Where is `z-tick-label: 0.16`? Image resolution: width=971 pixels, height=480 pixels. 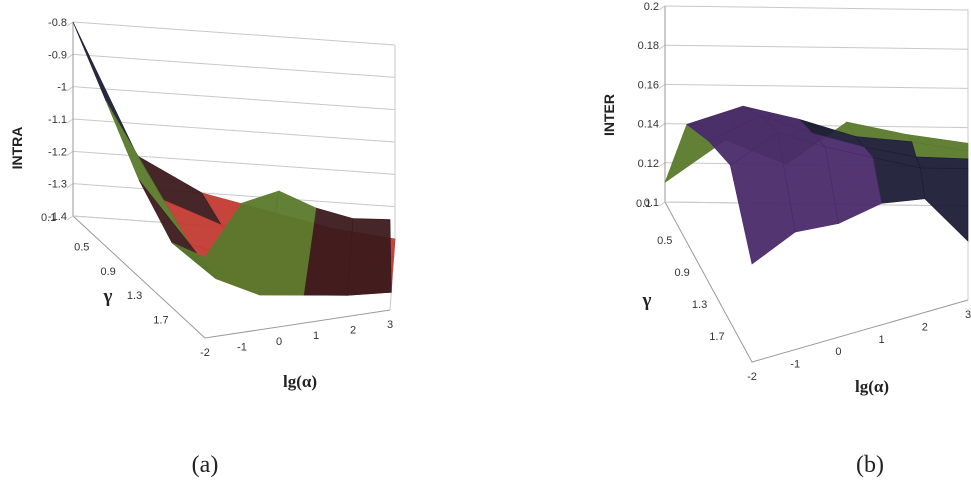 z-tick-label: 0.16 is located at coordinates (648, 85).